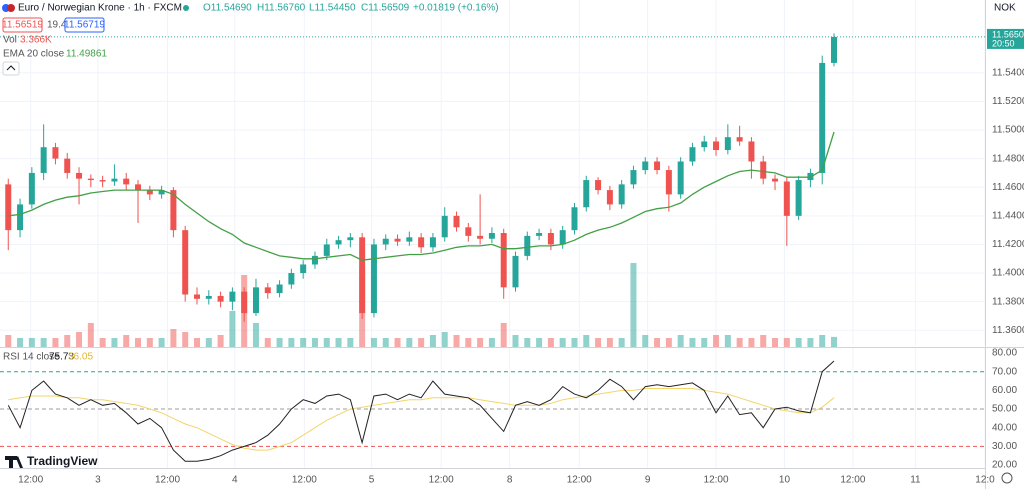 The image size is (1024, 489). What do you see at coordinates (1004, 427) in the screenshot?
I see `rsi-tick-label: 40.00` at bounding box center [1004, 427].